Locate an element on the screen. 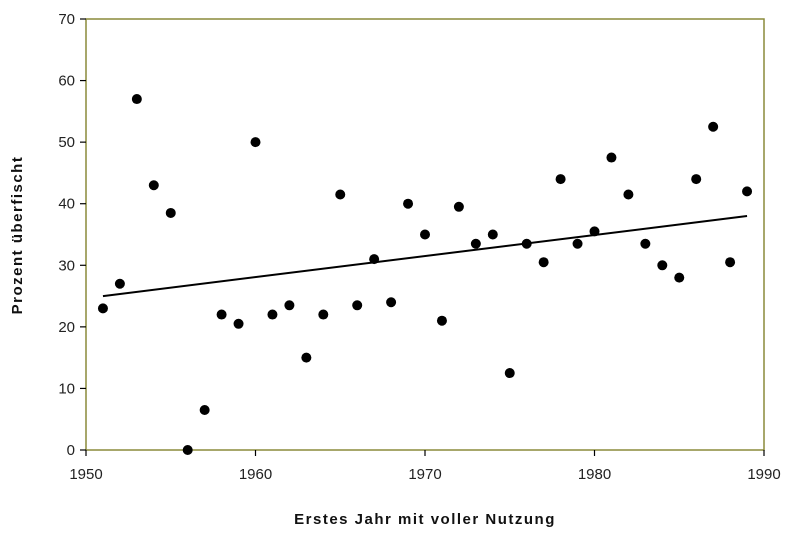  y-axis: 0 10 20 30 40 50 60 70 is located at coordinates (72, 235).